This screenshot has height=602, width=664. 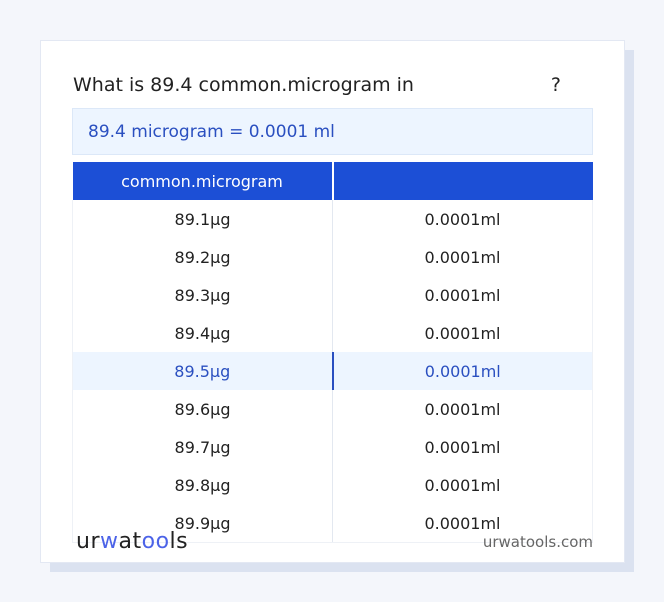 I want to click on title-suffix: ?, so click(x=555, y=85).